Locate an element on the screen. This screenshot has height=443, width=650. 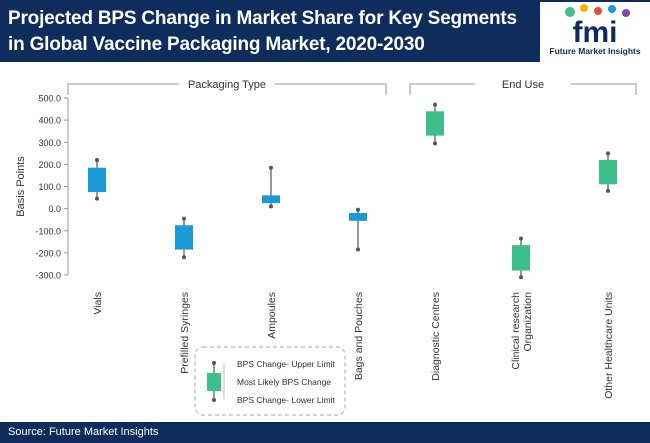
group-brackets: Packaging Type End Use is located at coordinates (352, 85).